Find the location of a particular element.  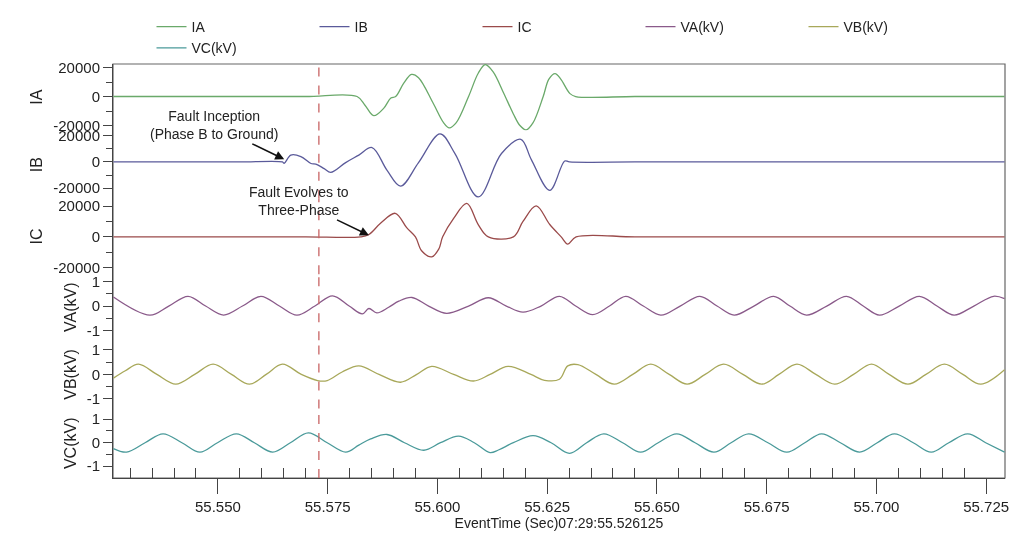

x-tick-label: 55.550 is located at coordinates (217, 506).